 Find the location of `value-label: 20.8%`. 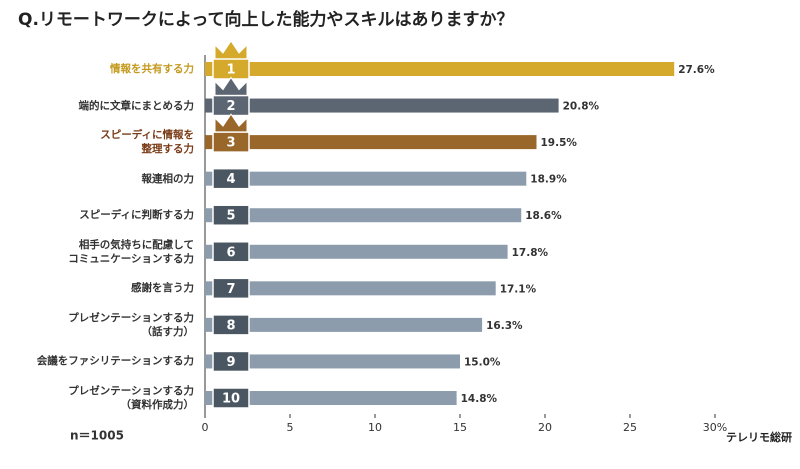

value-label: 20.8% is located at coordinates (581, 107).